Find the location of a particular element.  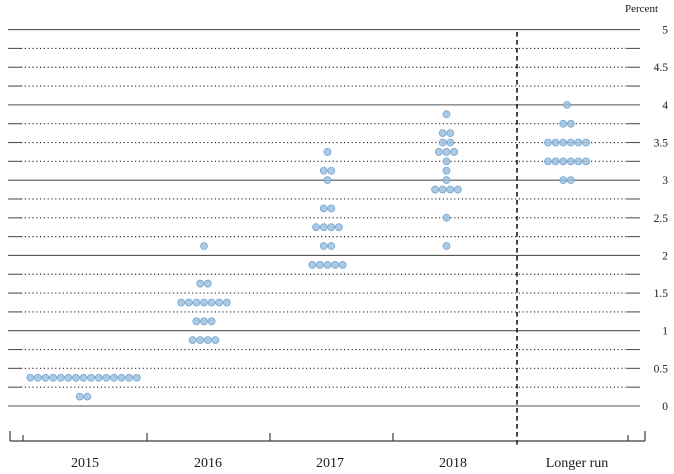

y-tick-label: 0.5 is located at coordinates (661, 369).